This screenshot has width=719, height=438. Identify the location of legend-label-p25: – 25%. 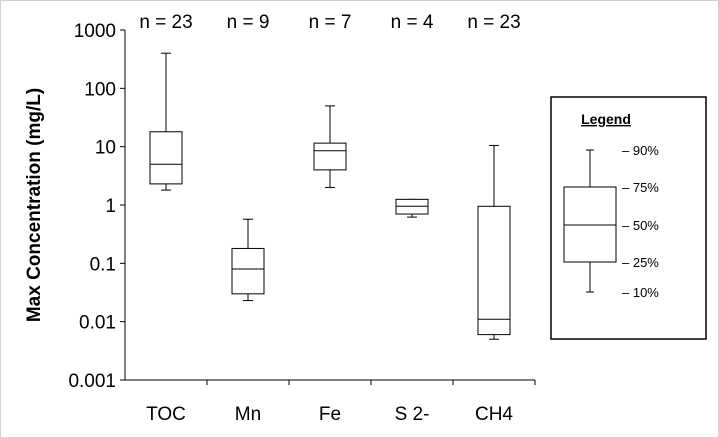
(640, 262).